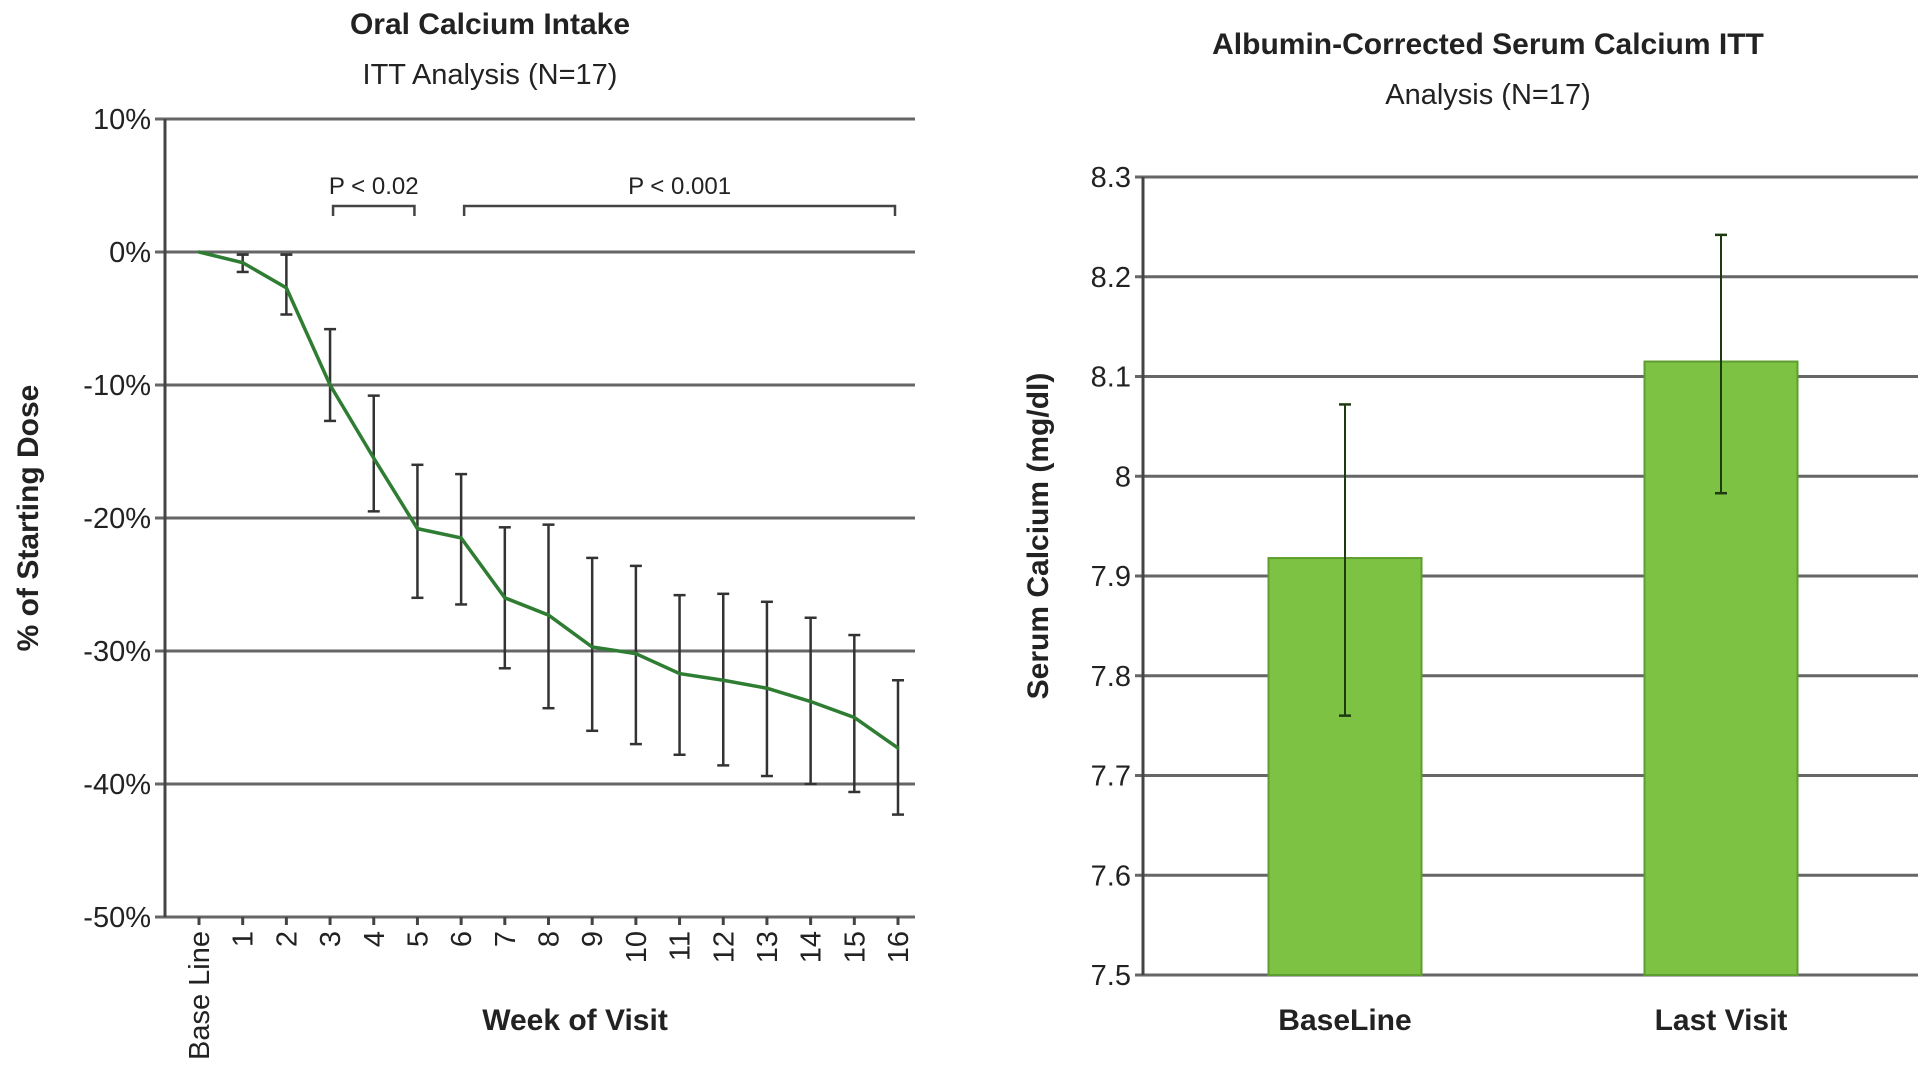 The width and height of the screenshot is (1918, 1077). What do you see at coordinates (1038, 536) in the screenshot?
I see `right-y-axis-label: Serum Calcium (mg/dl)` at bounding box center [1038, 536].